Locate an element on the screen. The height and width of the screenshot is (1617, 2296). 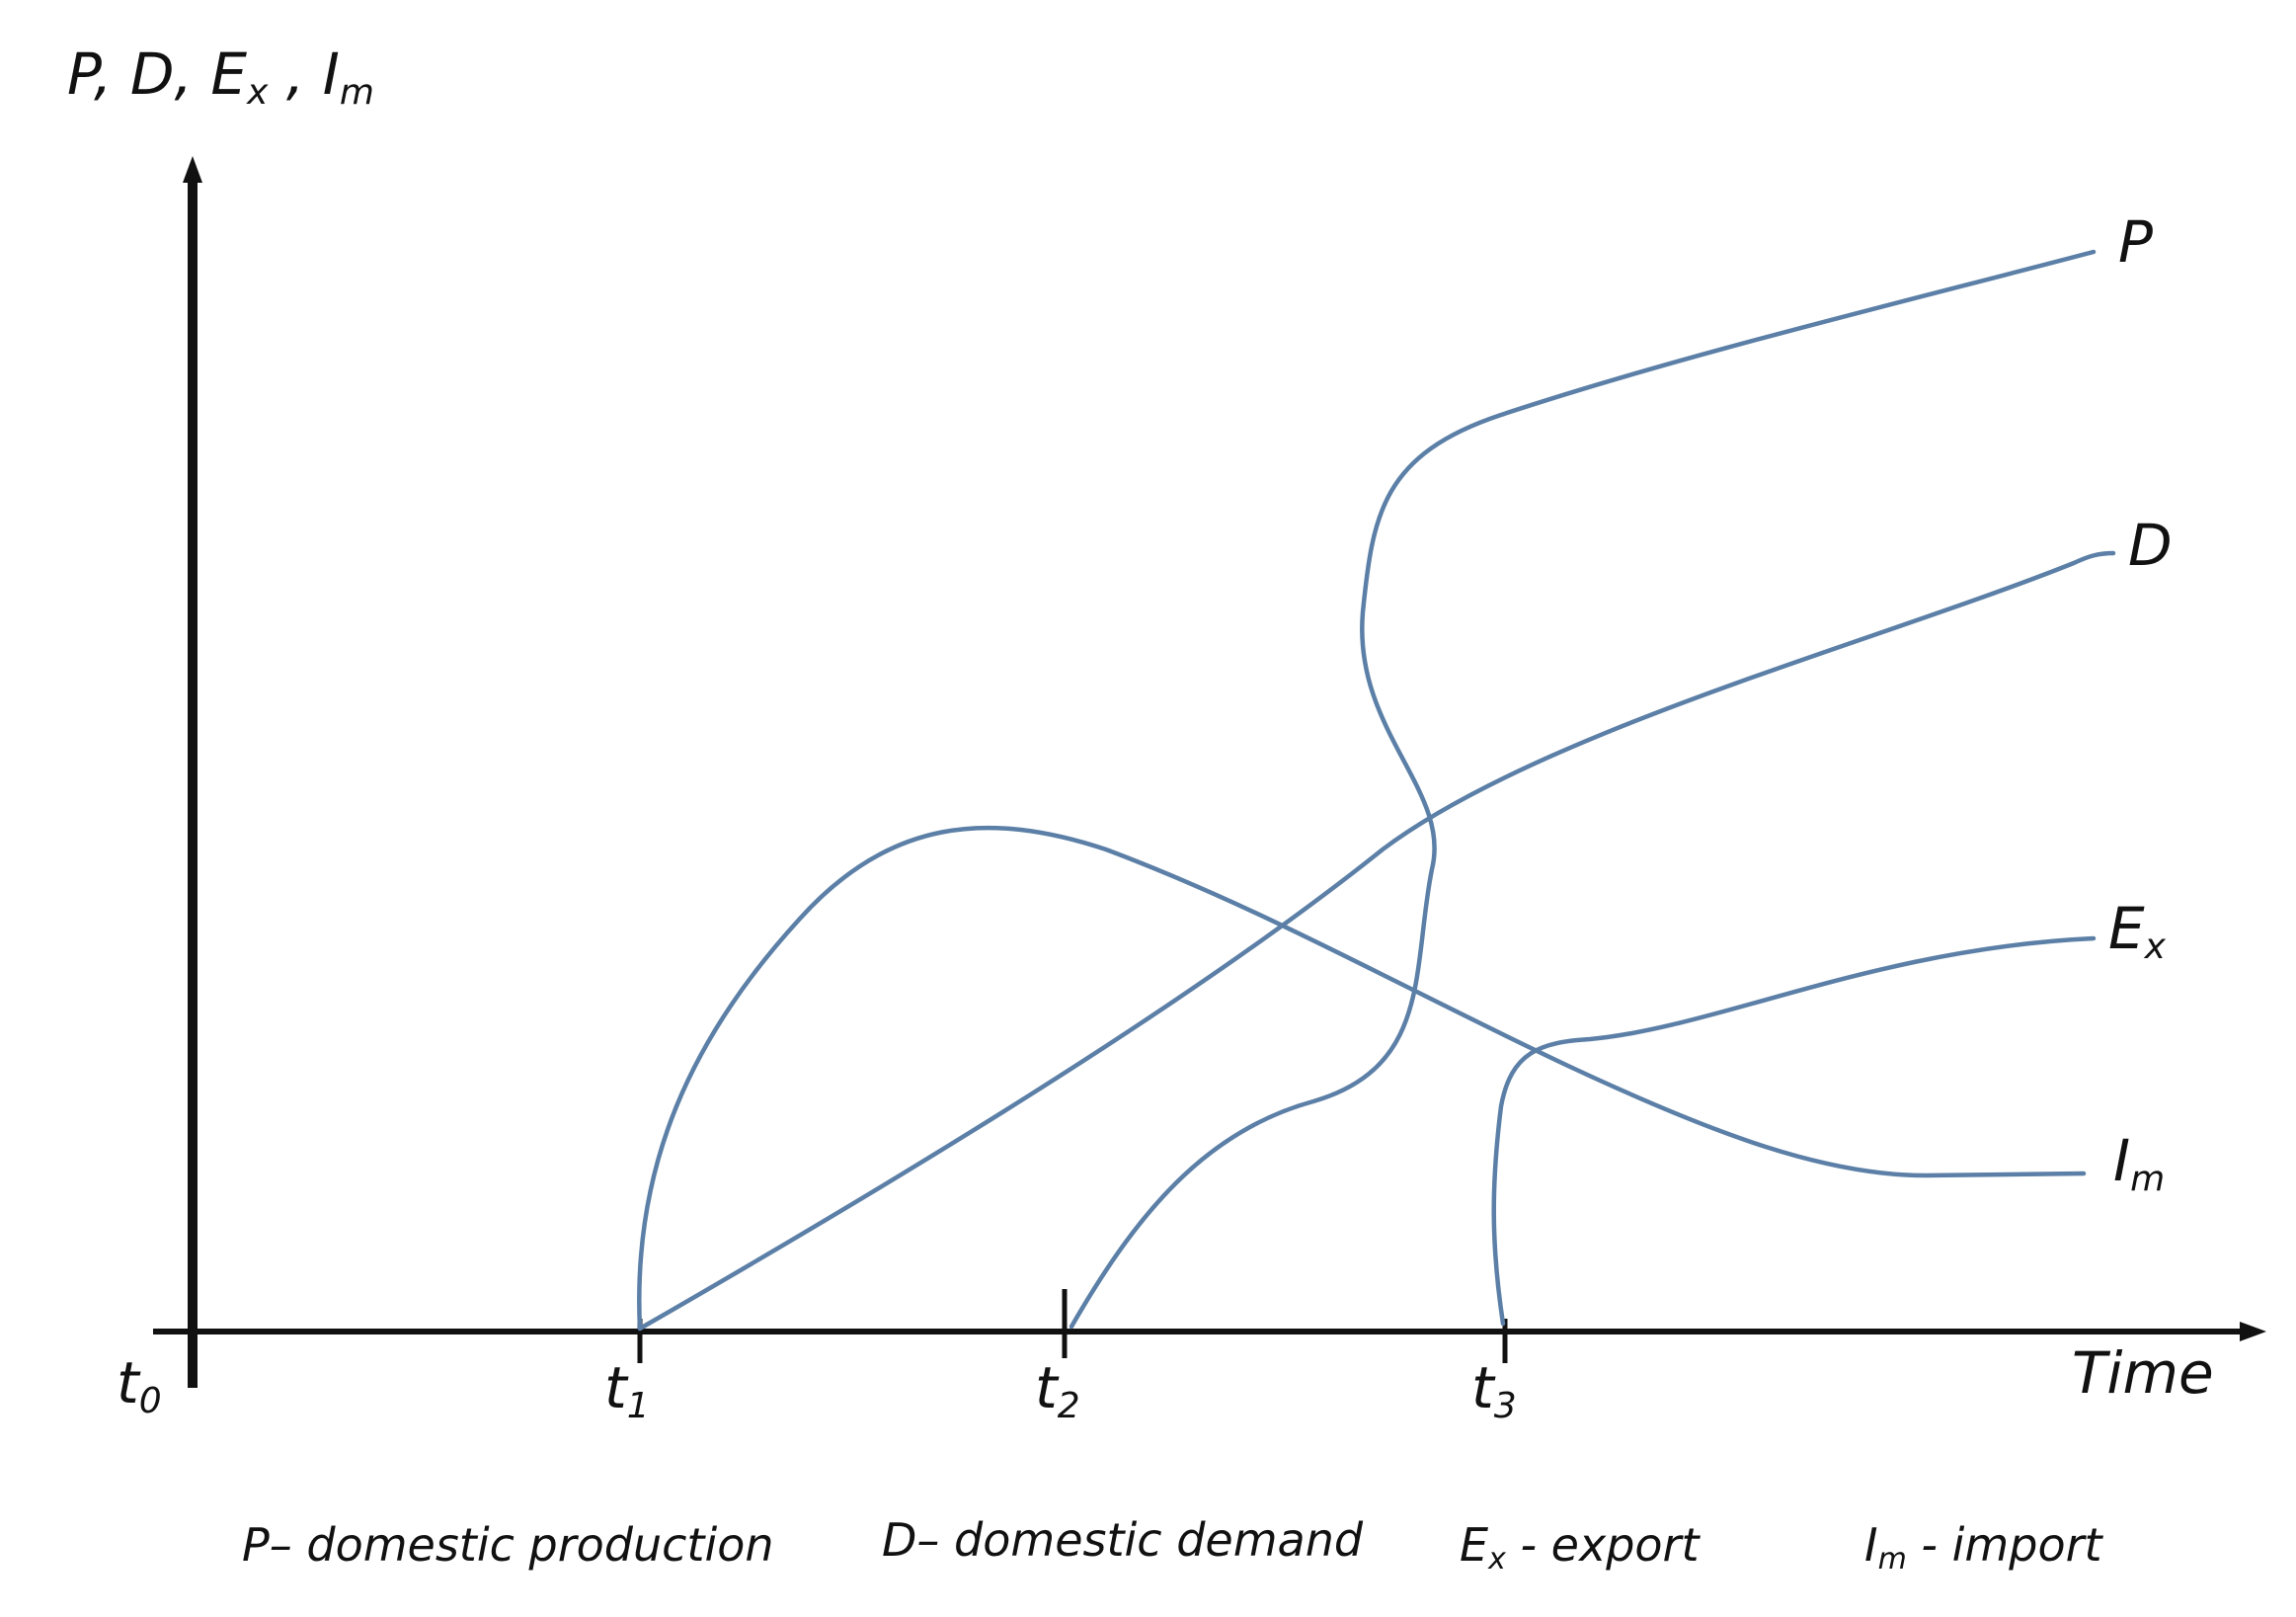
tick-label-t0: t0 is located at coordinates (139, 1385).